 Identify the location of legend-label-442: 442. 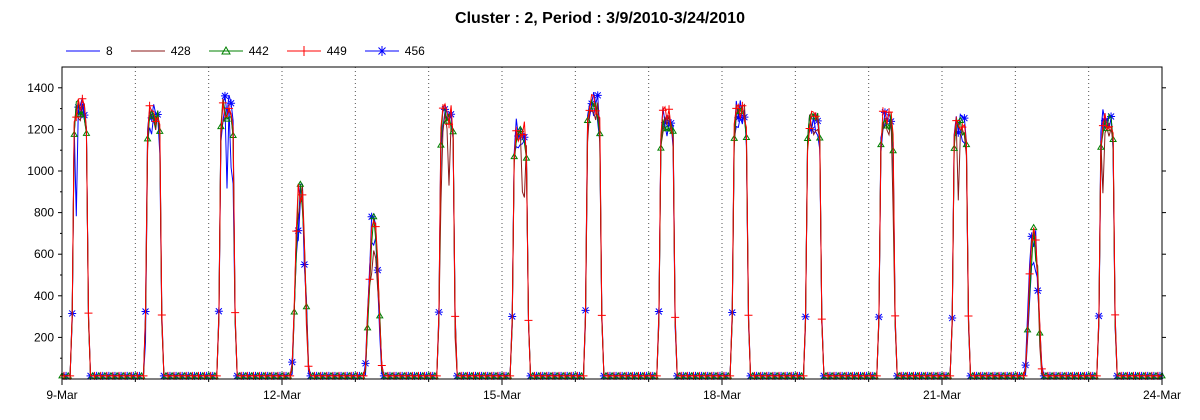
(258, 51).